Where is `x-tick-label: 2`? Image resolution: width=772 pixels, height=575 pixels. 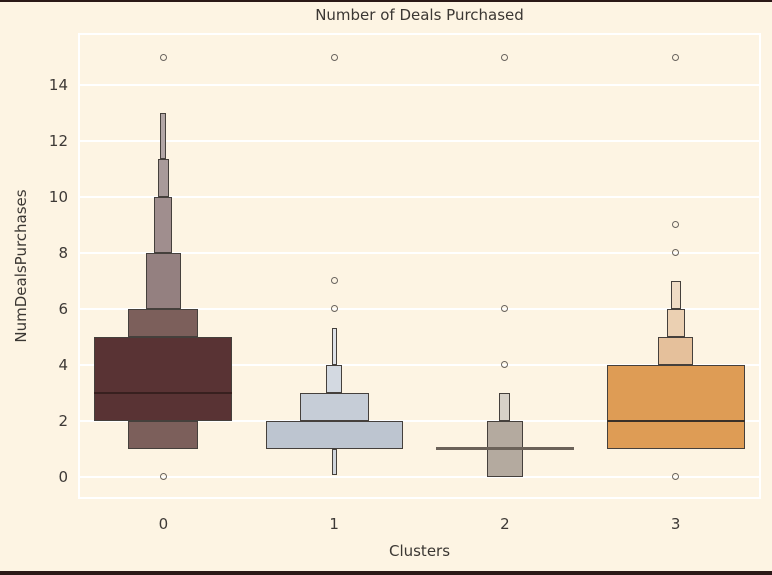
x-tick-label: 2 is located at coordinates (505, 524).